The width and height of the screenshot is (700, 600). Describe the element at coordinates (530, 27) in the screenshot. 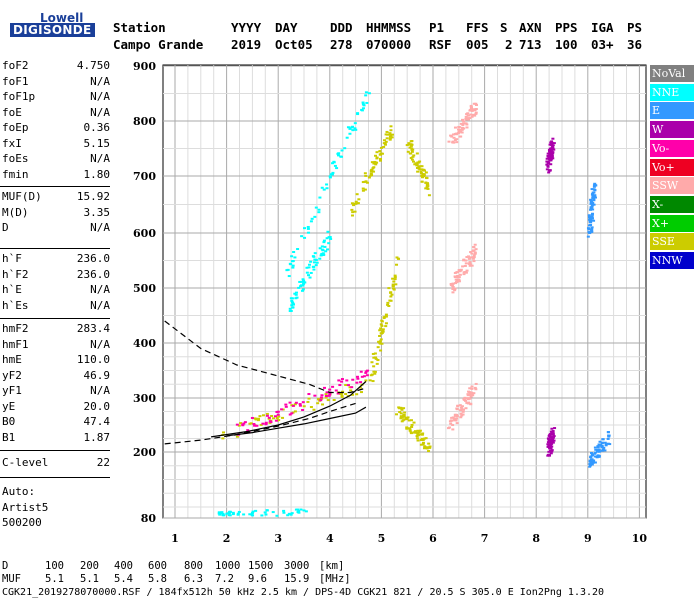

I see `header-label-8: AXN` at that location.